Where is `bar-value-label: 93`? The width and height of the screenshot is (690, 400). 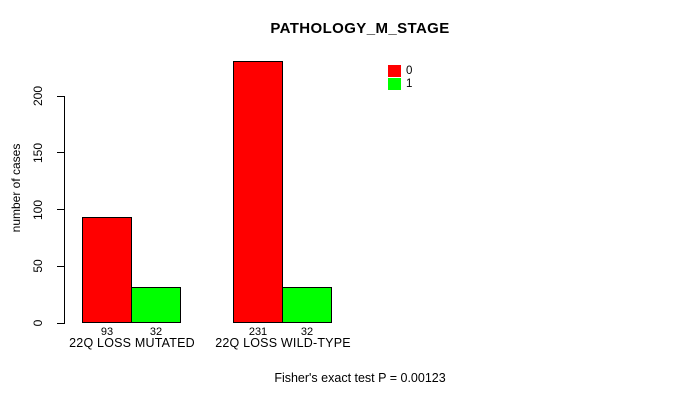
bar-value-label: 93 is located at coordinates (107, 332).